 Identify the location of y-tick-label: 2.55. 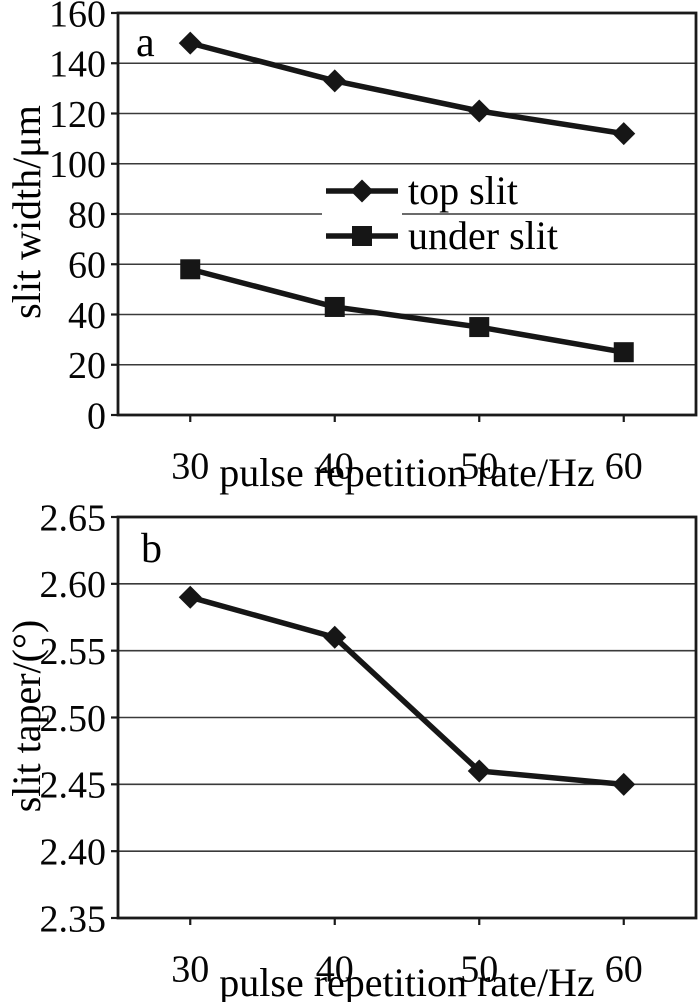
(73, 652).